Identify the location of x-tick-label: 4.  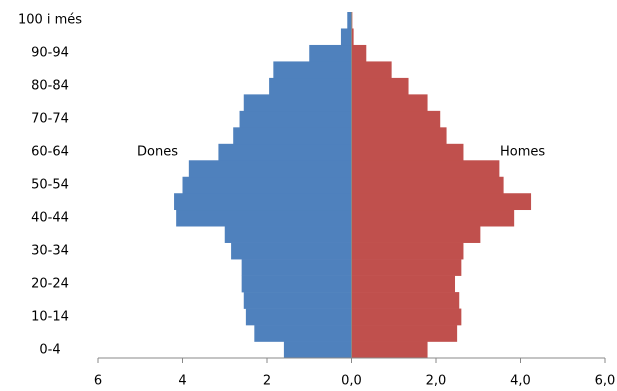
(182, 381).